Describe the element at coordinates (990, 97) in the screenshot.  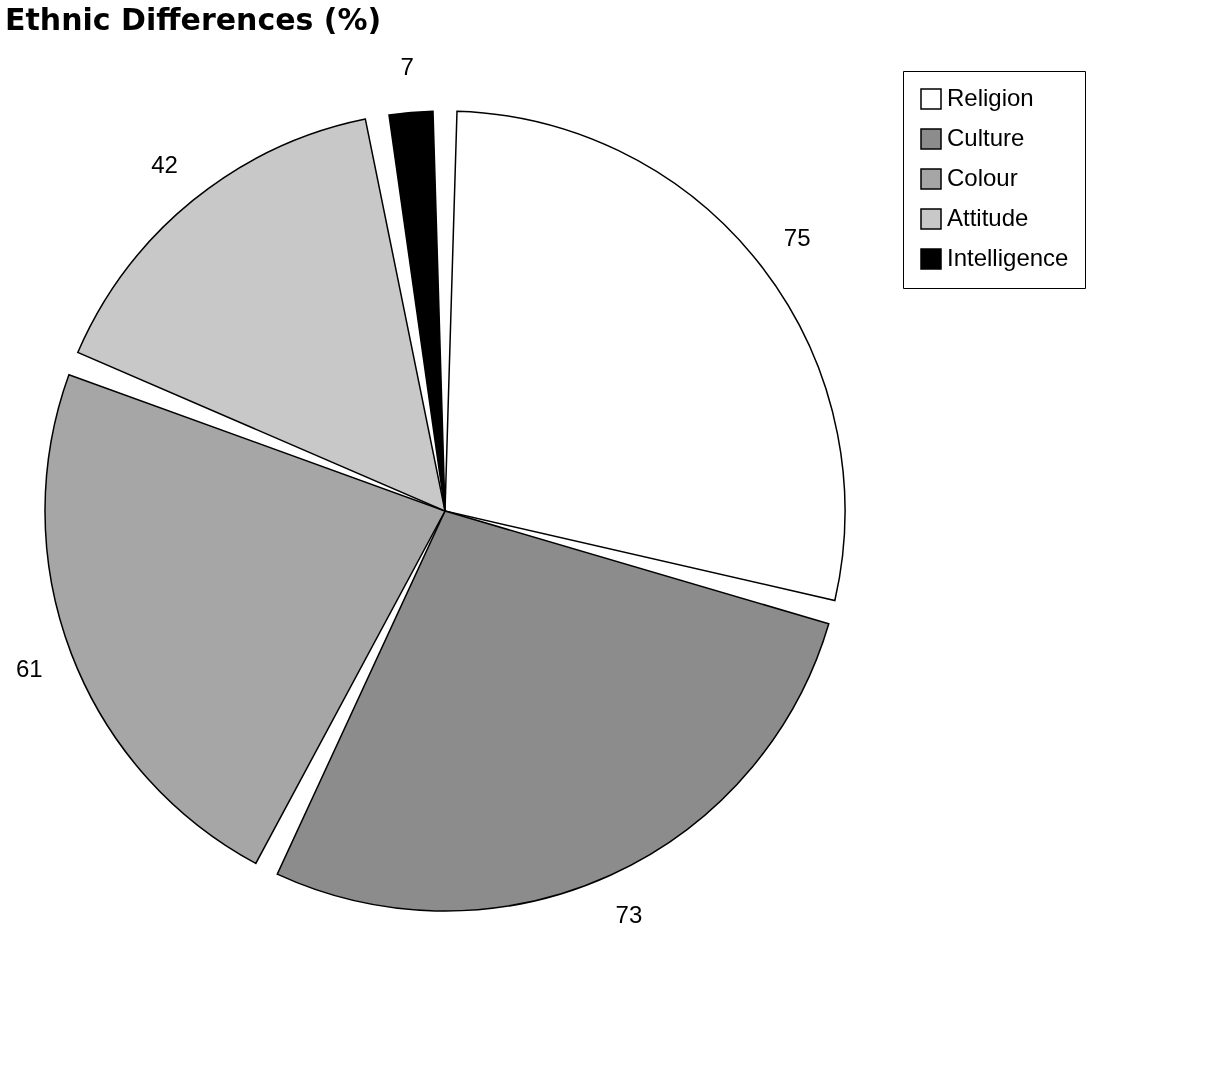
I see `legend-label: Religion` at that location.